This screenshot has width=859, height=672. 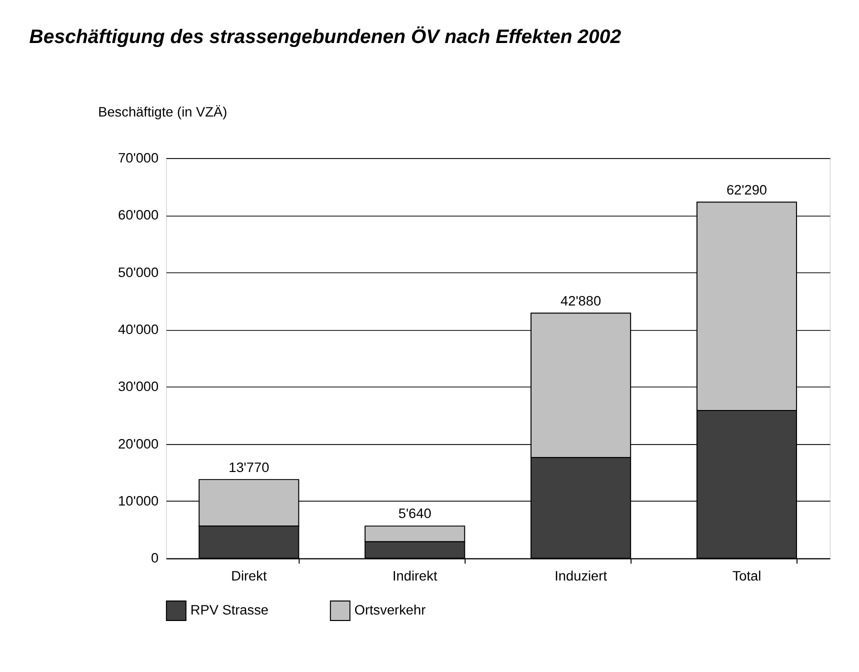 What do you see at coordinates (163, 112) in the screenshot?
I see `y-axis-title: Beschäftigte (in VZÄ)` at bounding box center [163, 112].